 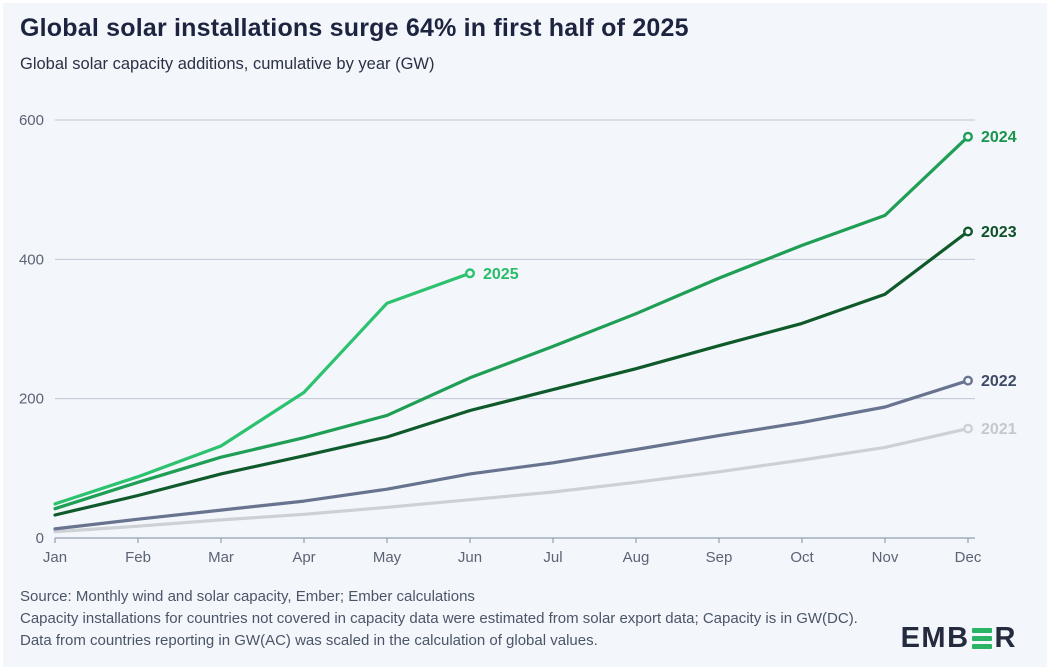 What do you see at coordinates (981, 638) in the screenshot?
I see `ember-logo-green-e-icon` at bounding box center [981, 638].